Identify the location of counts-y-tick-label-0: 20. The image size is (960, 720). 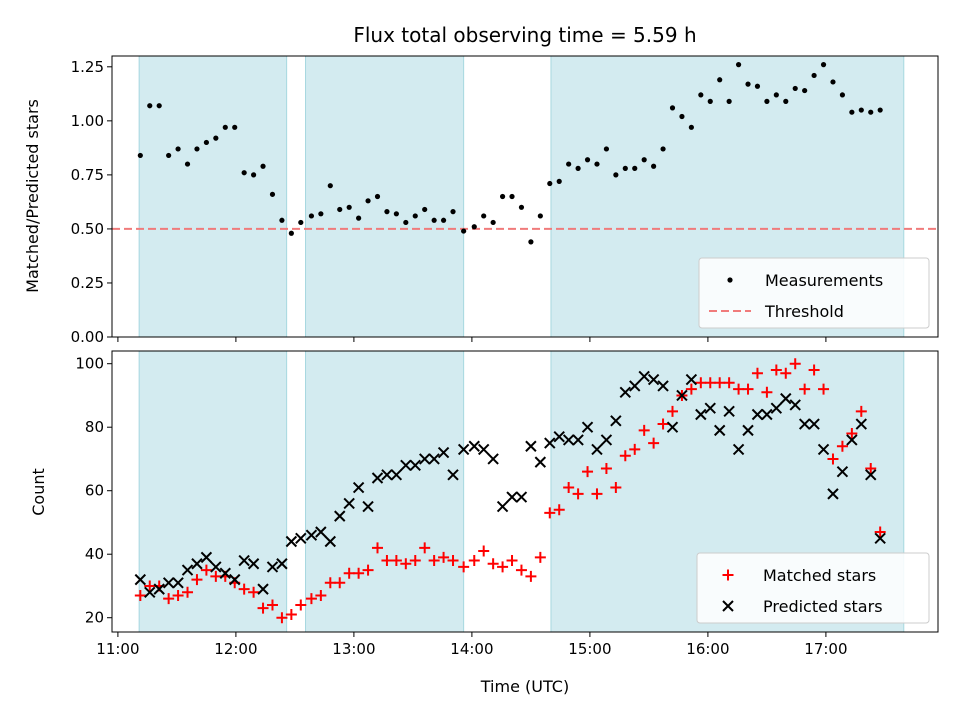
(94, 618).